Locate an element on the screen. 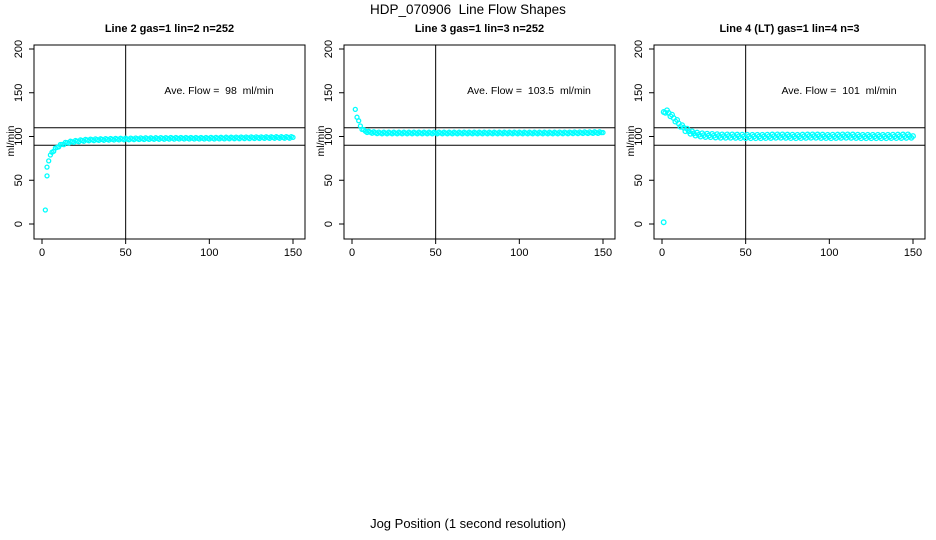 The height and width of the screenshot is (540, 936). x-axis-label: Jog Position (1 second resolution) is located at coordinates (468, 523).